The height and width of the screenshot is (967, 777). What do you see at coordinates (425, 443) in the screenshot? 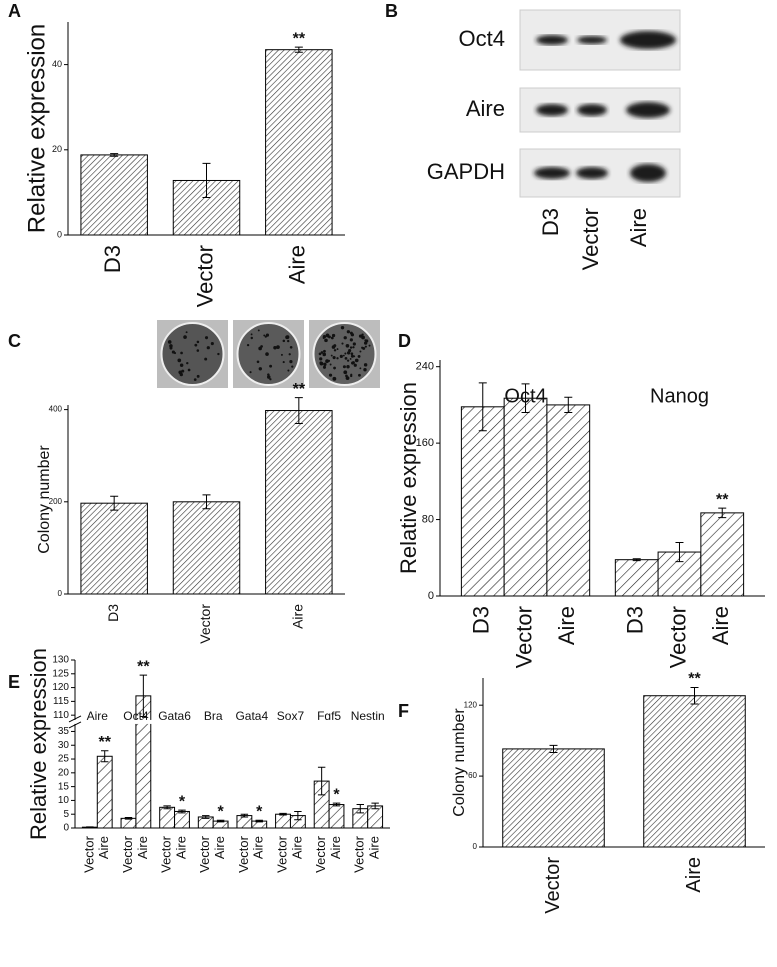
I see `y-tick-label: 160` at bounding box center [425, 443].